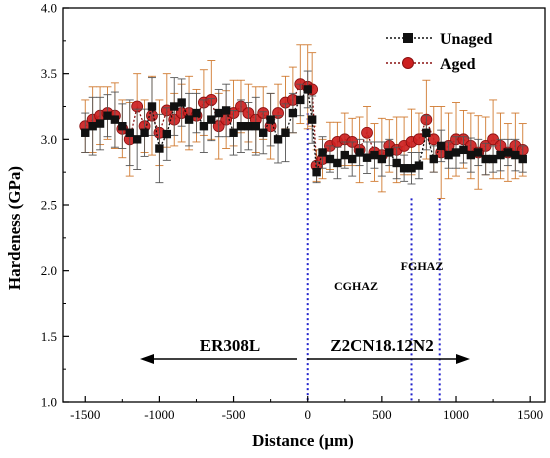 Image resolution: width=550 pixels, height=458 pixels. Describe the element at coordinates (147, 359) in the screenshot. I see `left-arrow-head` at that location.